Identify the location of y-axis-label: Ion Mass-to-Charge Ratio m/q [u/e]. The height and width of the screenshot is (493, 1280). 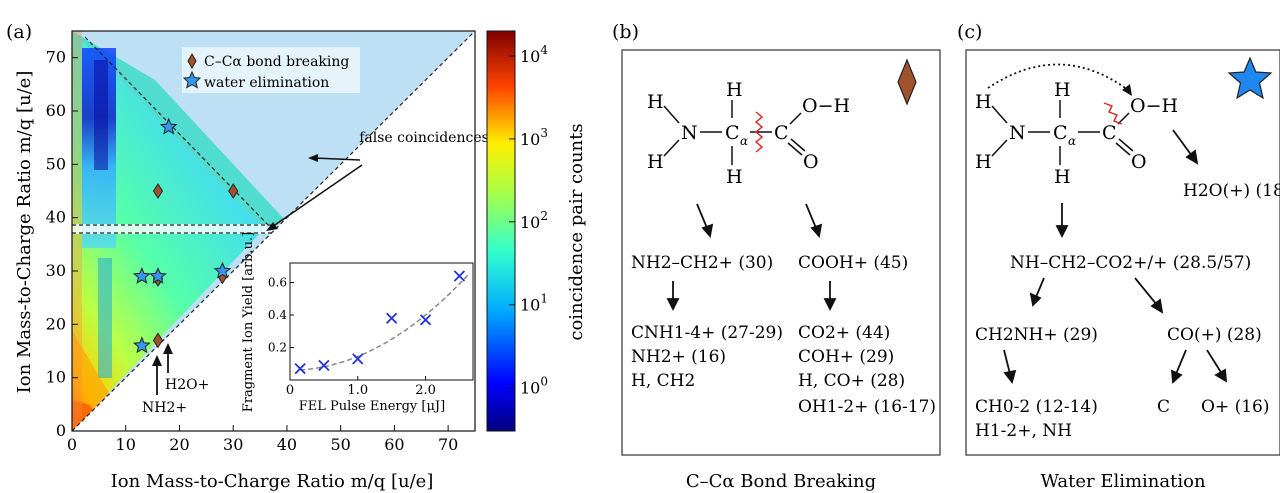
(24, 232).